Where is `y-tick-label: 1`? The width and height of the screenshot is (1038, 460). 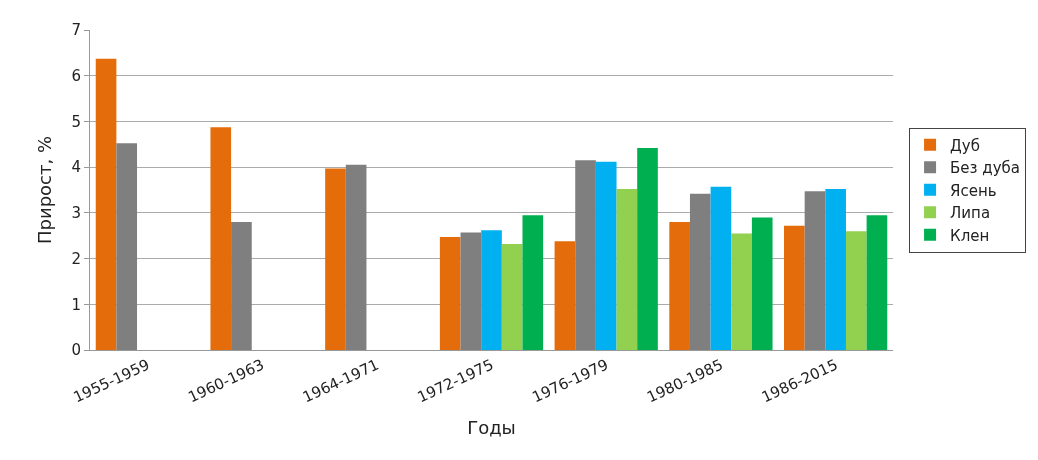
y-tick-label: 1 is located at coordinates (76, 304).